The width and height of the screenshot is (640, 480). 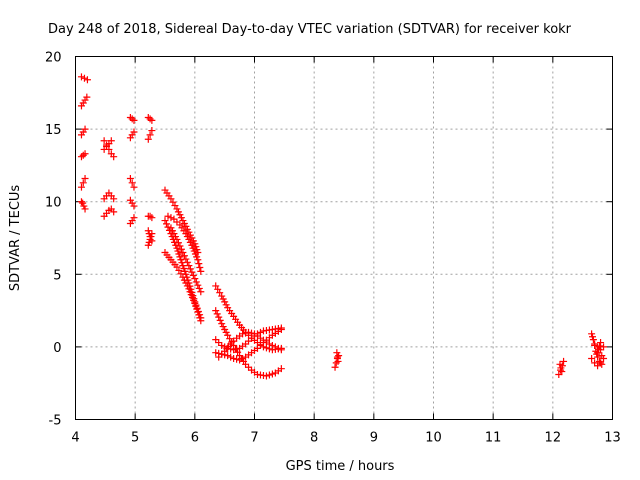 What do you see at coordinates (15, 238) in the screenshot?
I see `y-axis-label: SDTVAR / TECUs` at bounding box center [15, 238].